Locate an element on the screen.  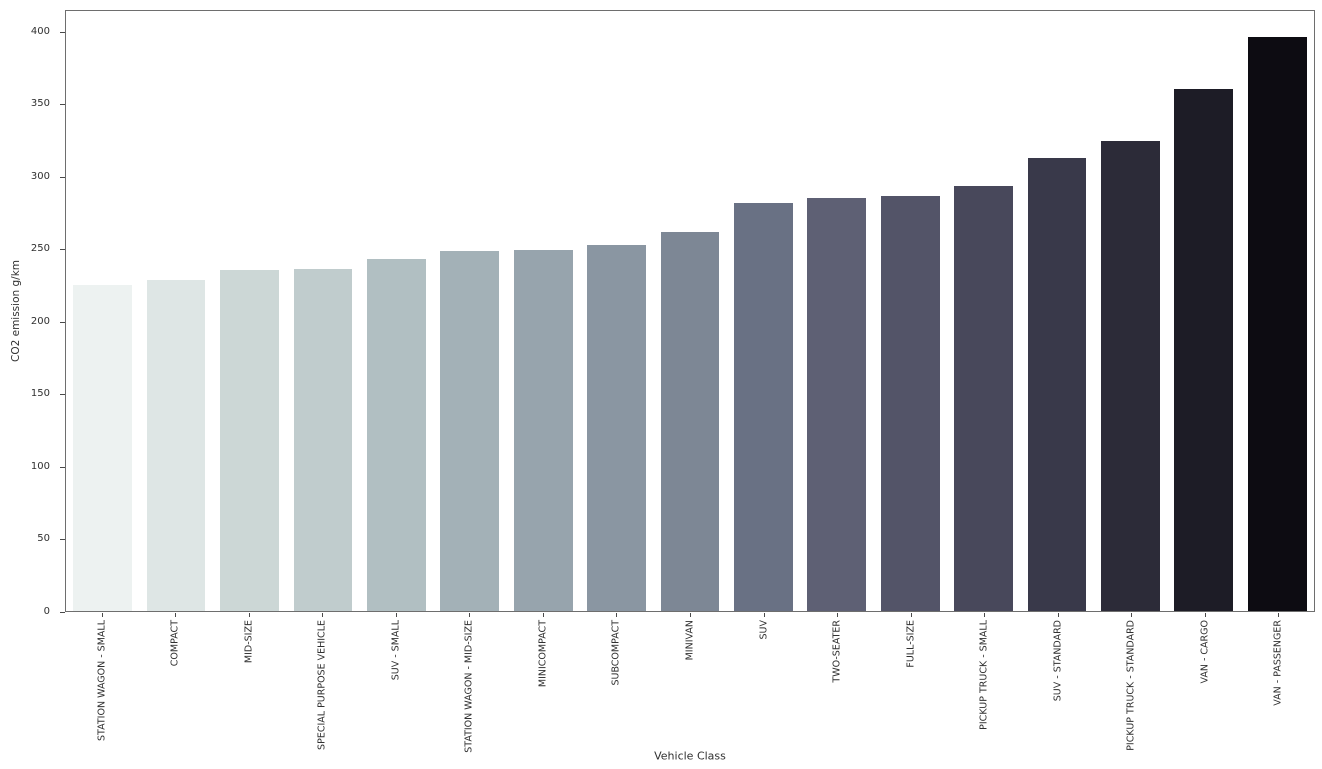
x-tick-label: VAN - CARGO is located at coordinates (1205, 652).